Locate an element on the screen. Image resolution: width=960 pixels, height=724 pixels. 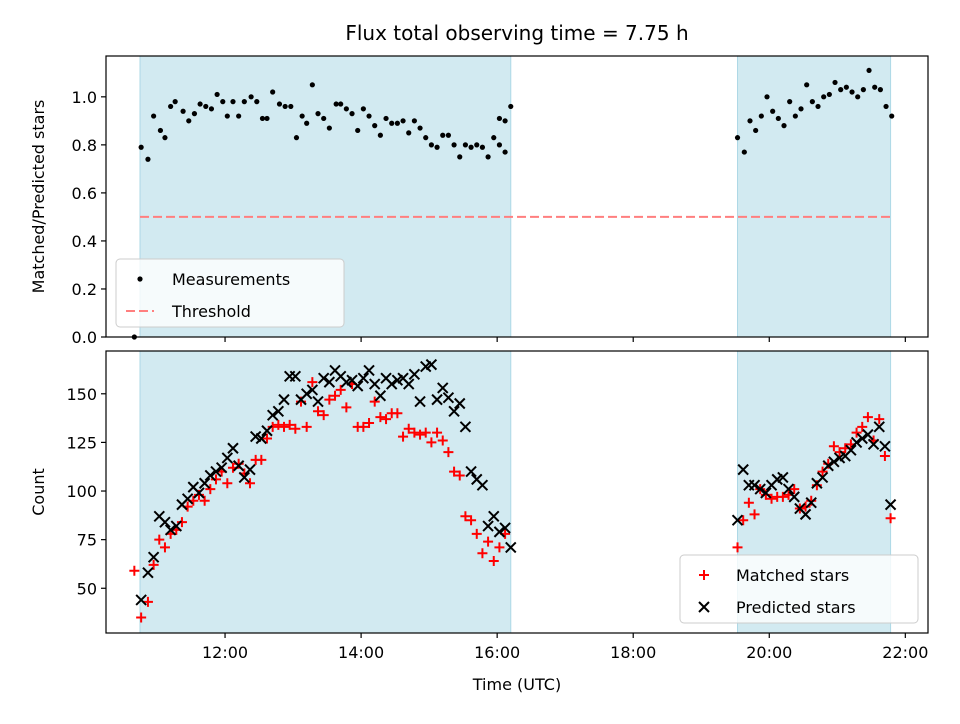
x-tick-label: 16:00 is located at coordinates (497, 652).